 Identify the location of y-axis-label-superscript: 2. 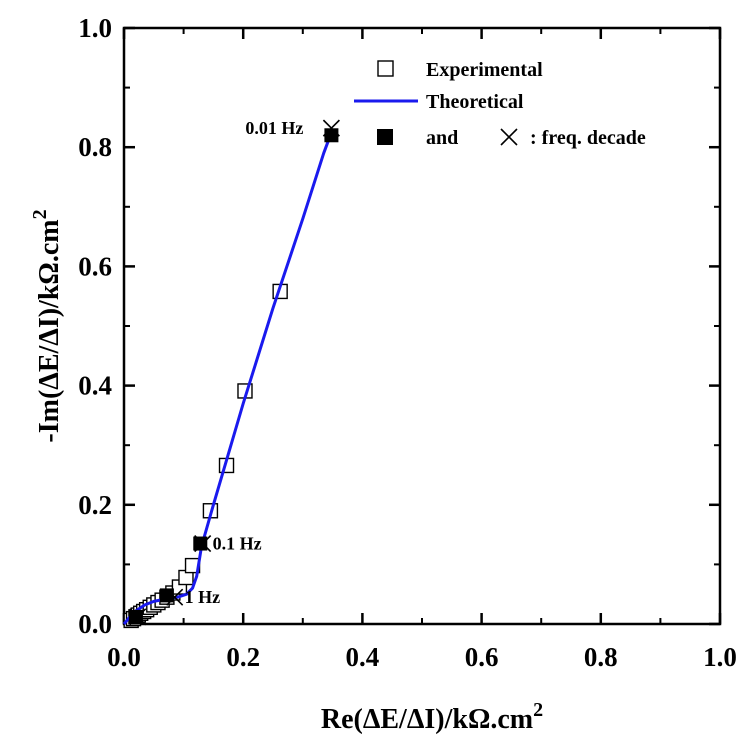
(40, 214).